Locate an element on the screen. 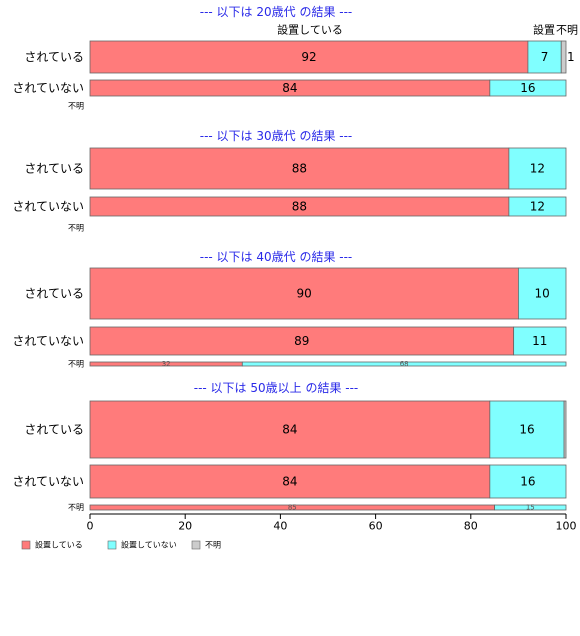 The height and width of the screenshot is (636, 580). header-label-not-installed: 設置 is located at coordinates (544, 30).